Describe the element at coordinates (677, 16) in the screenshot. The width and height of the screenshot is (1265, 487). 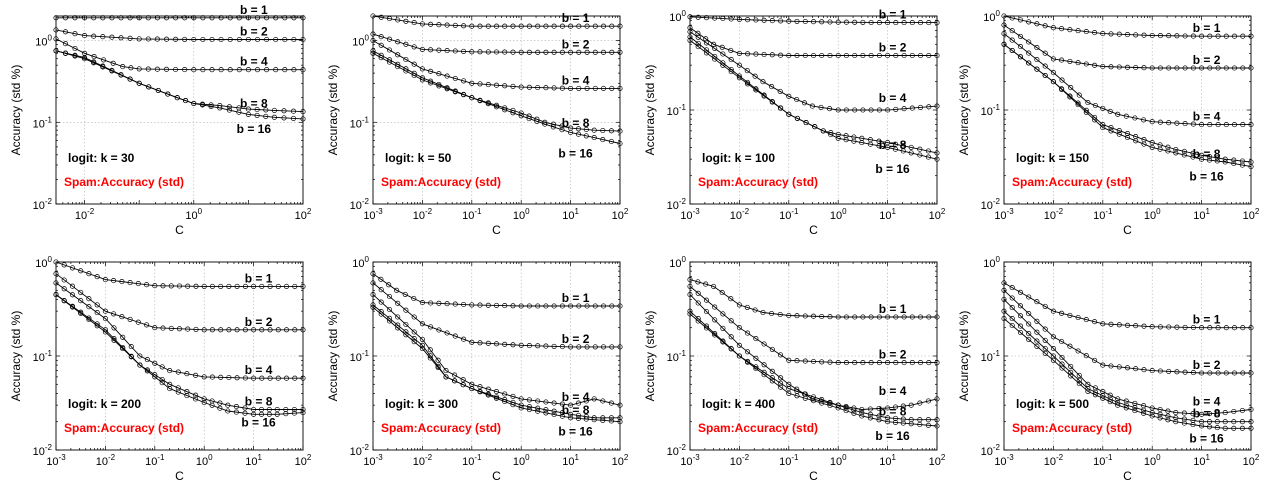
I see `y-tick-label: 100` at that location.